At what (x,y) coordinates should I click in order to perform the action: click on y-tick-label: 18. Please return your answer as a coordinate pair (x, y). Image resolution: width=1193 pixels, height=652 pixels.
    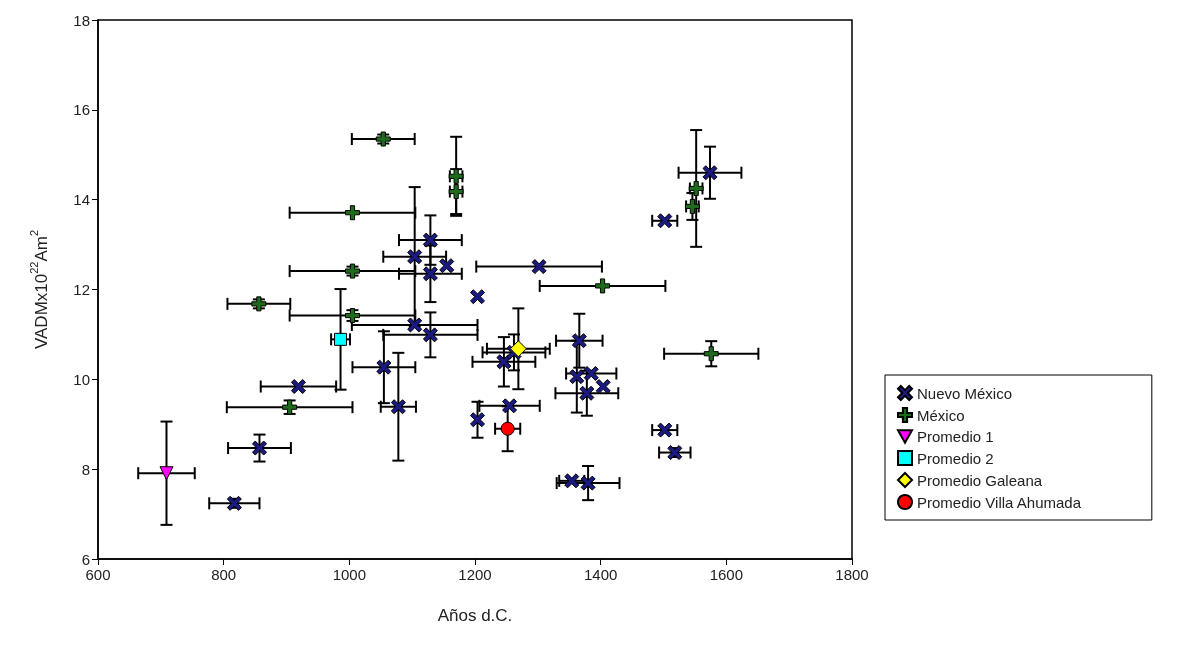
    Looking at the image, I should click on (81, 20).